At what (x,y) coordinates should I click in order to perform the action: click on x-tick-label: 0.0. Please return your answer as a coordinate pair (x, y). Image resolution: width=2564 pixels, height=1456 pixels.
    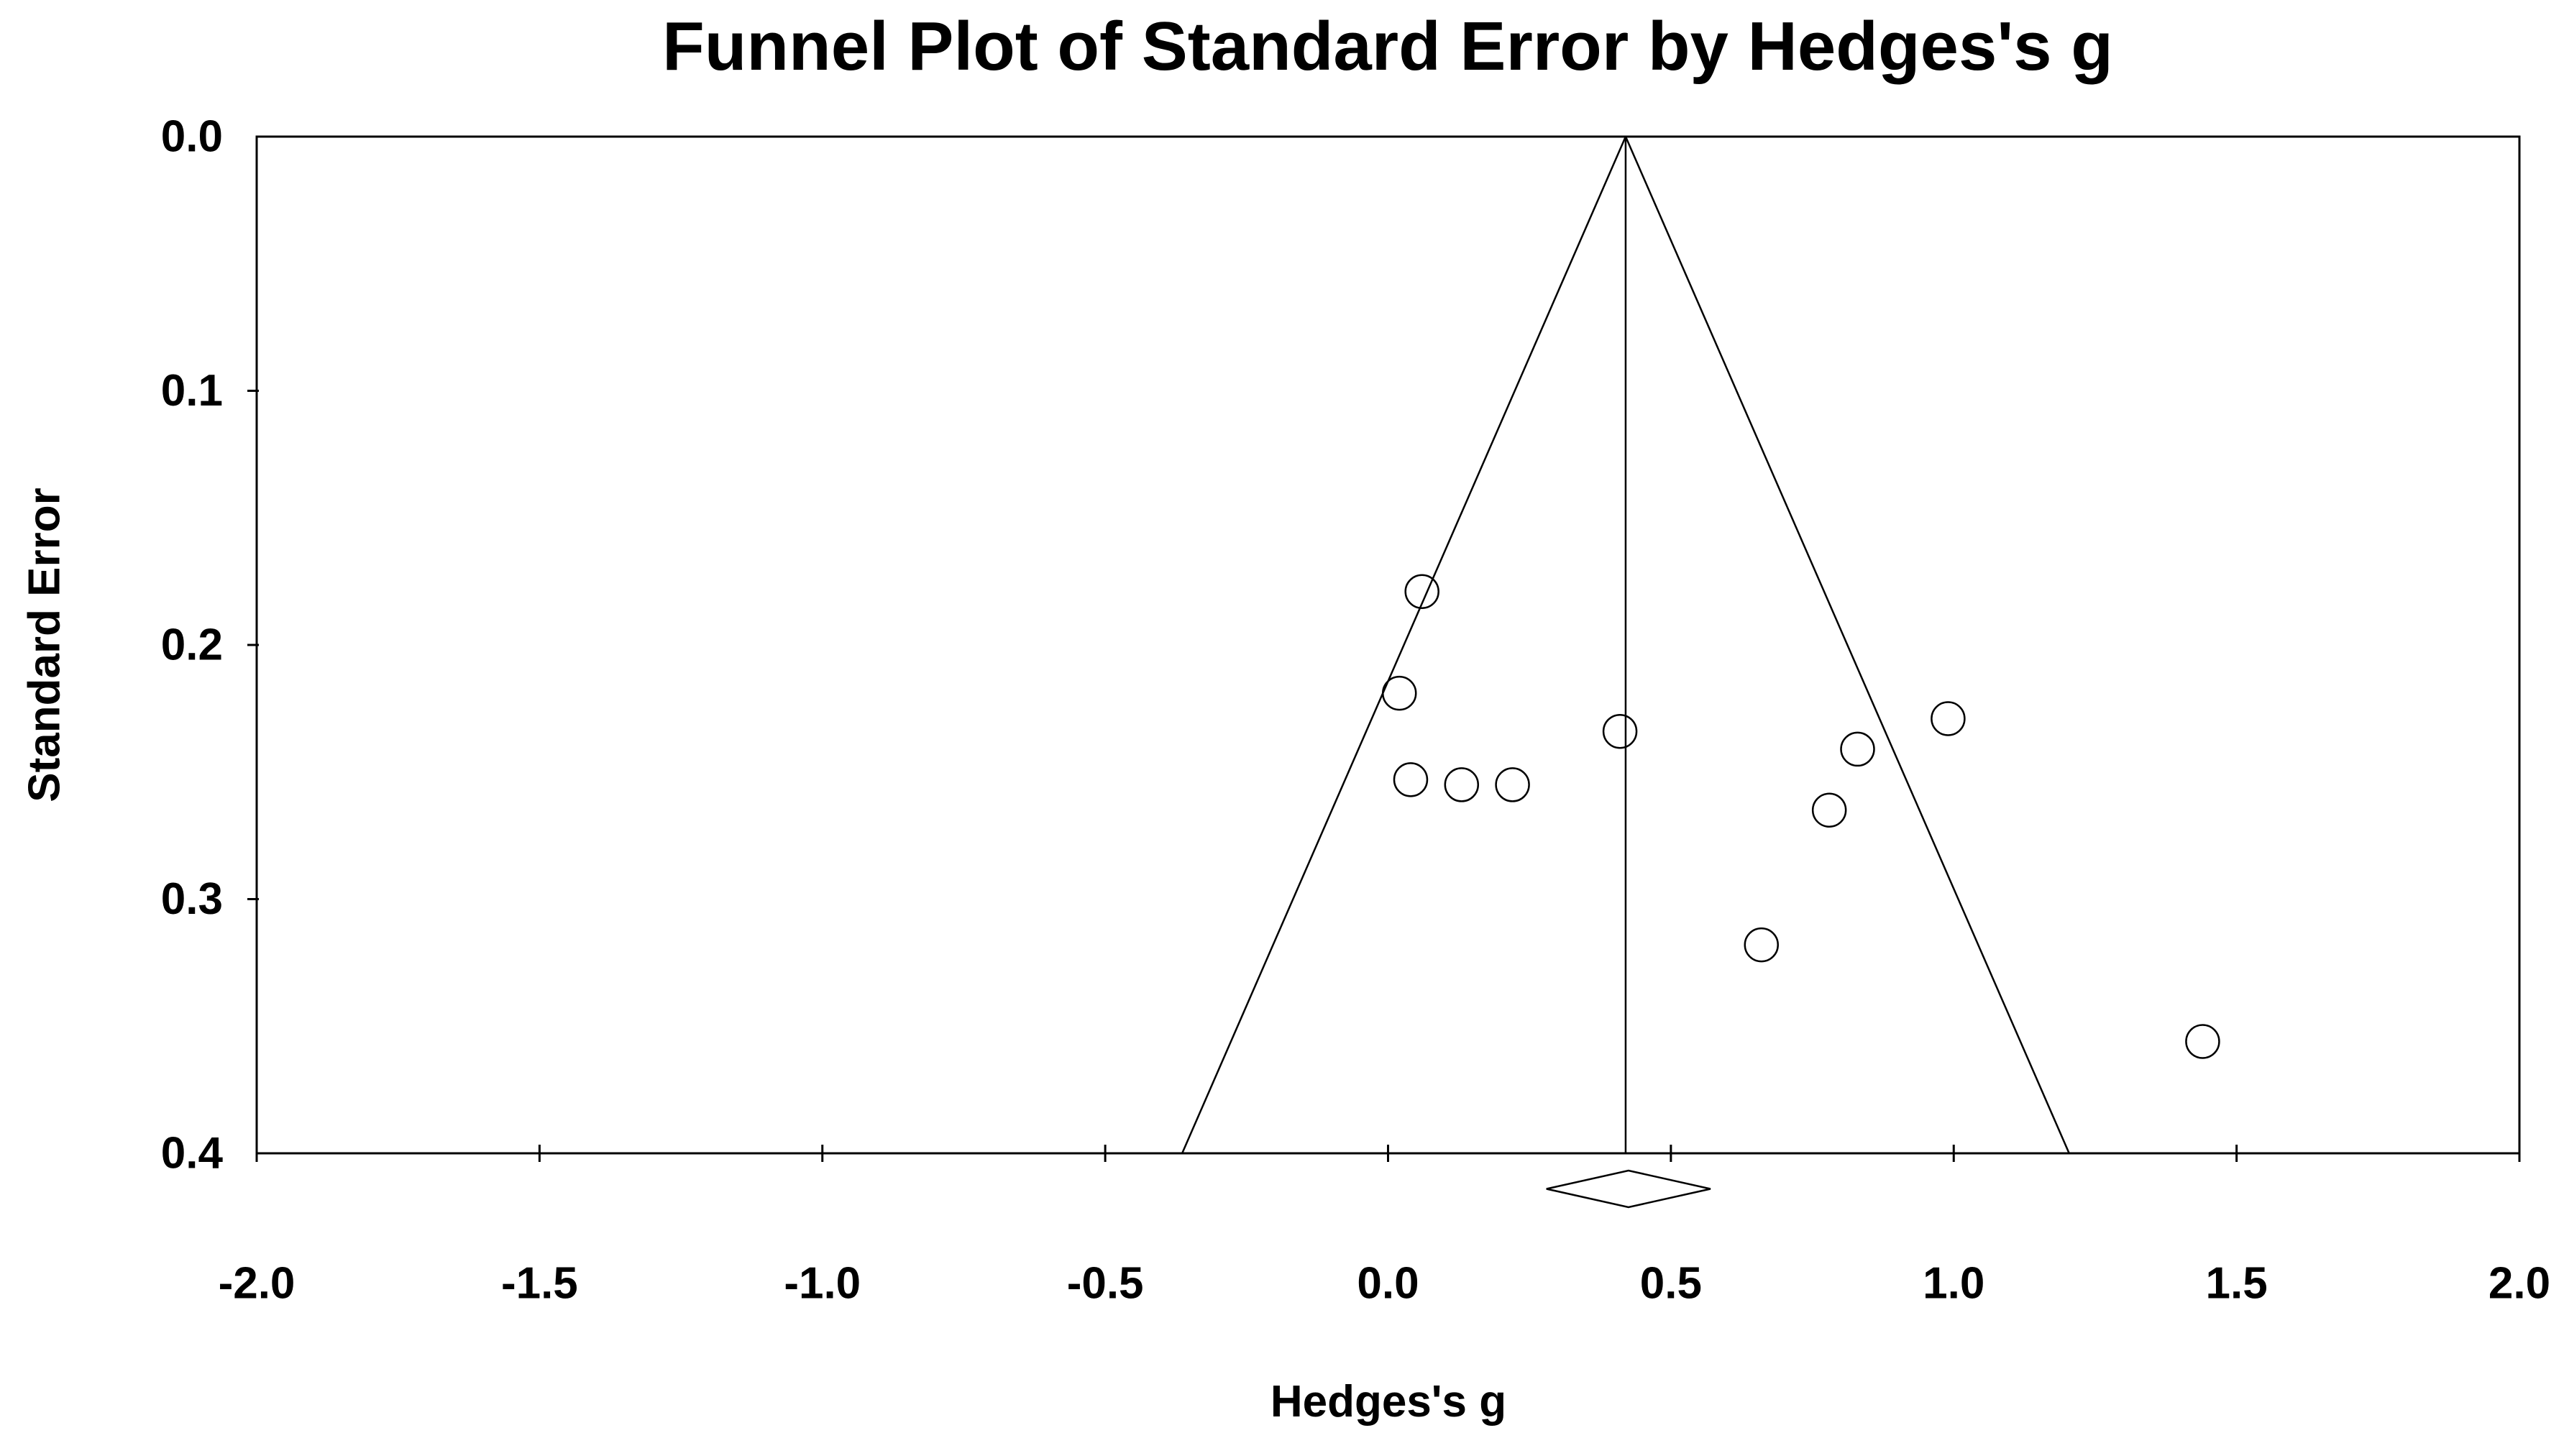
    Looking at the image, I should click on (1388, 1284).